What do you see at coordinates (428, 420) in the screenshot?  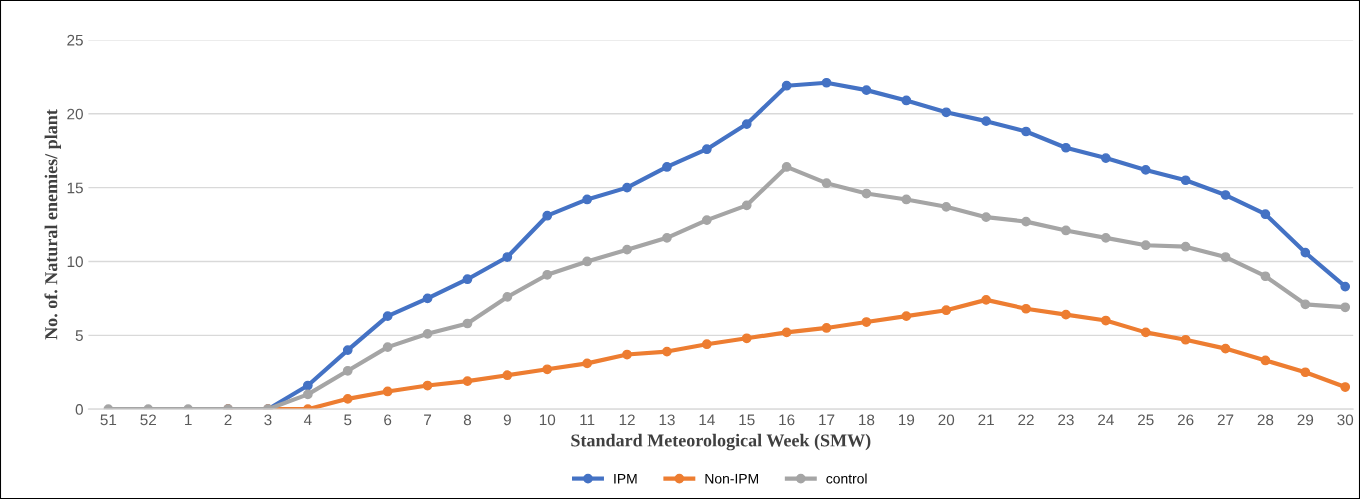 I see `x-tick-label: 7` at bounding box center [428, 420].